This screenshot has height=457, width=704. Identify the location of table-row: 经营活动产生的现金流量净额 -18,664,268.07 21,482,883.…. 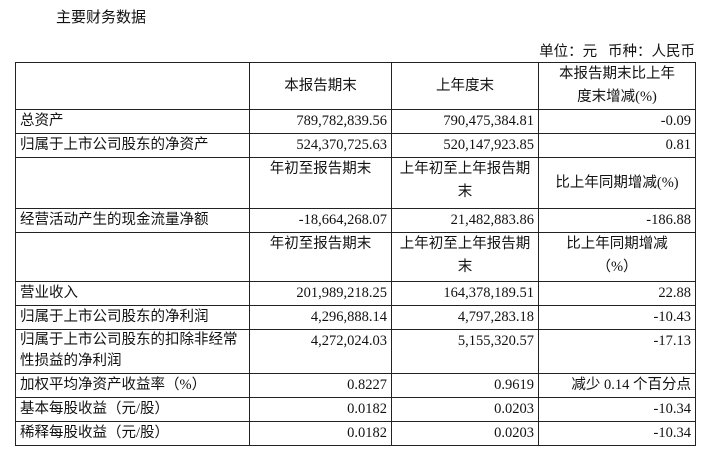
(355, 220).